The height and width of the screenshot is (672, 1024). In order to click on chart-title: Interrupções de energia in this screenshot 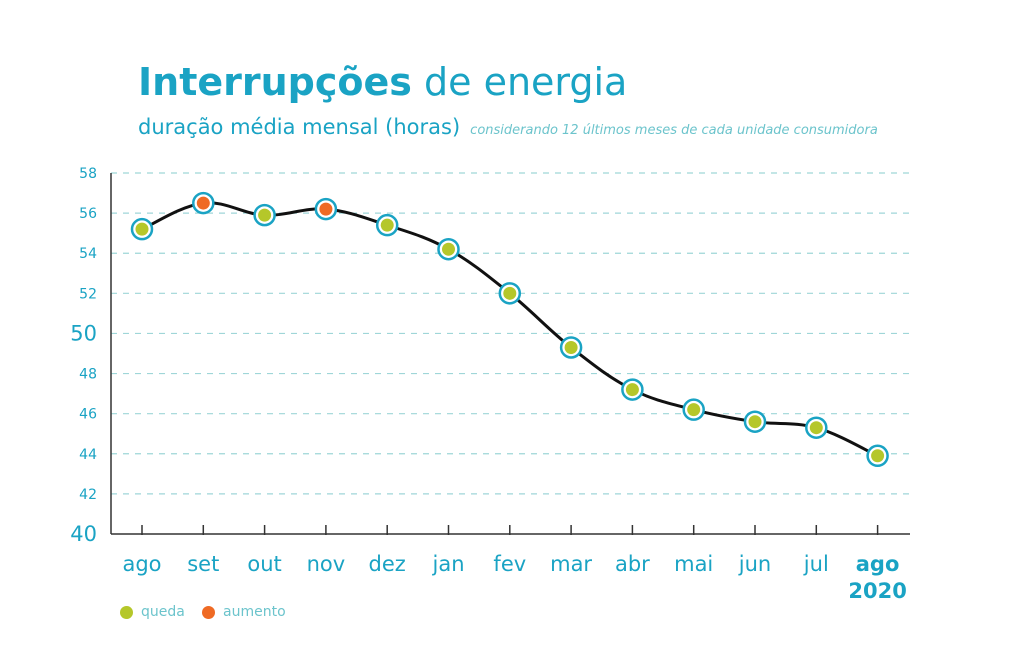, I will do `click(382, 82)`.